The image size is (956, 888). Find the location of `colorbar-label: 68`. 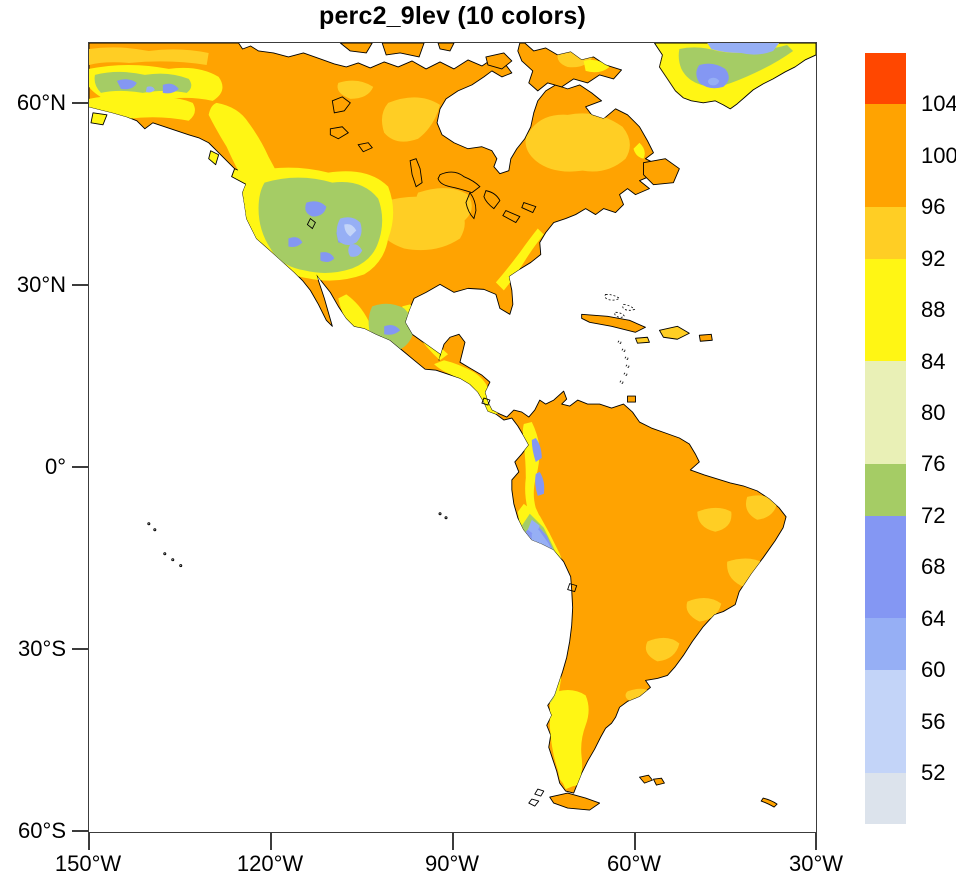

colorbar-label: 68 is located at coordinates (933, 566).